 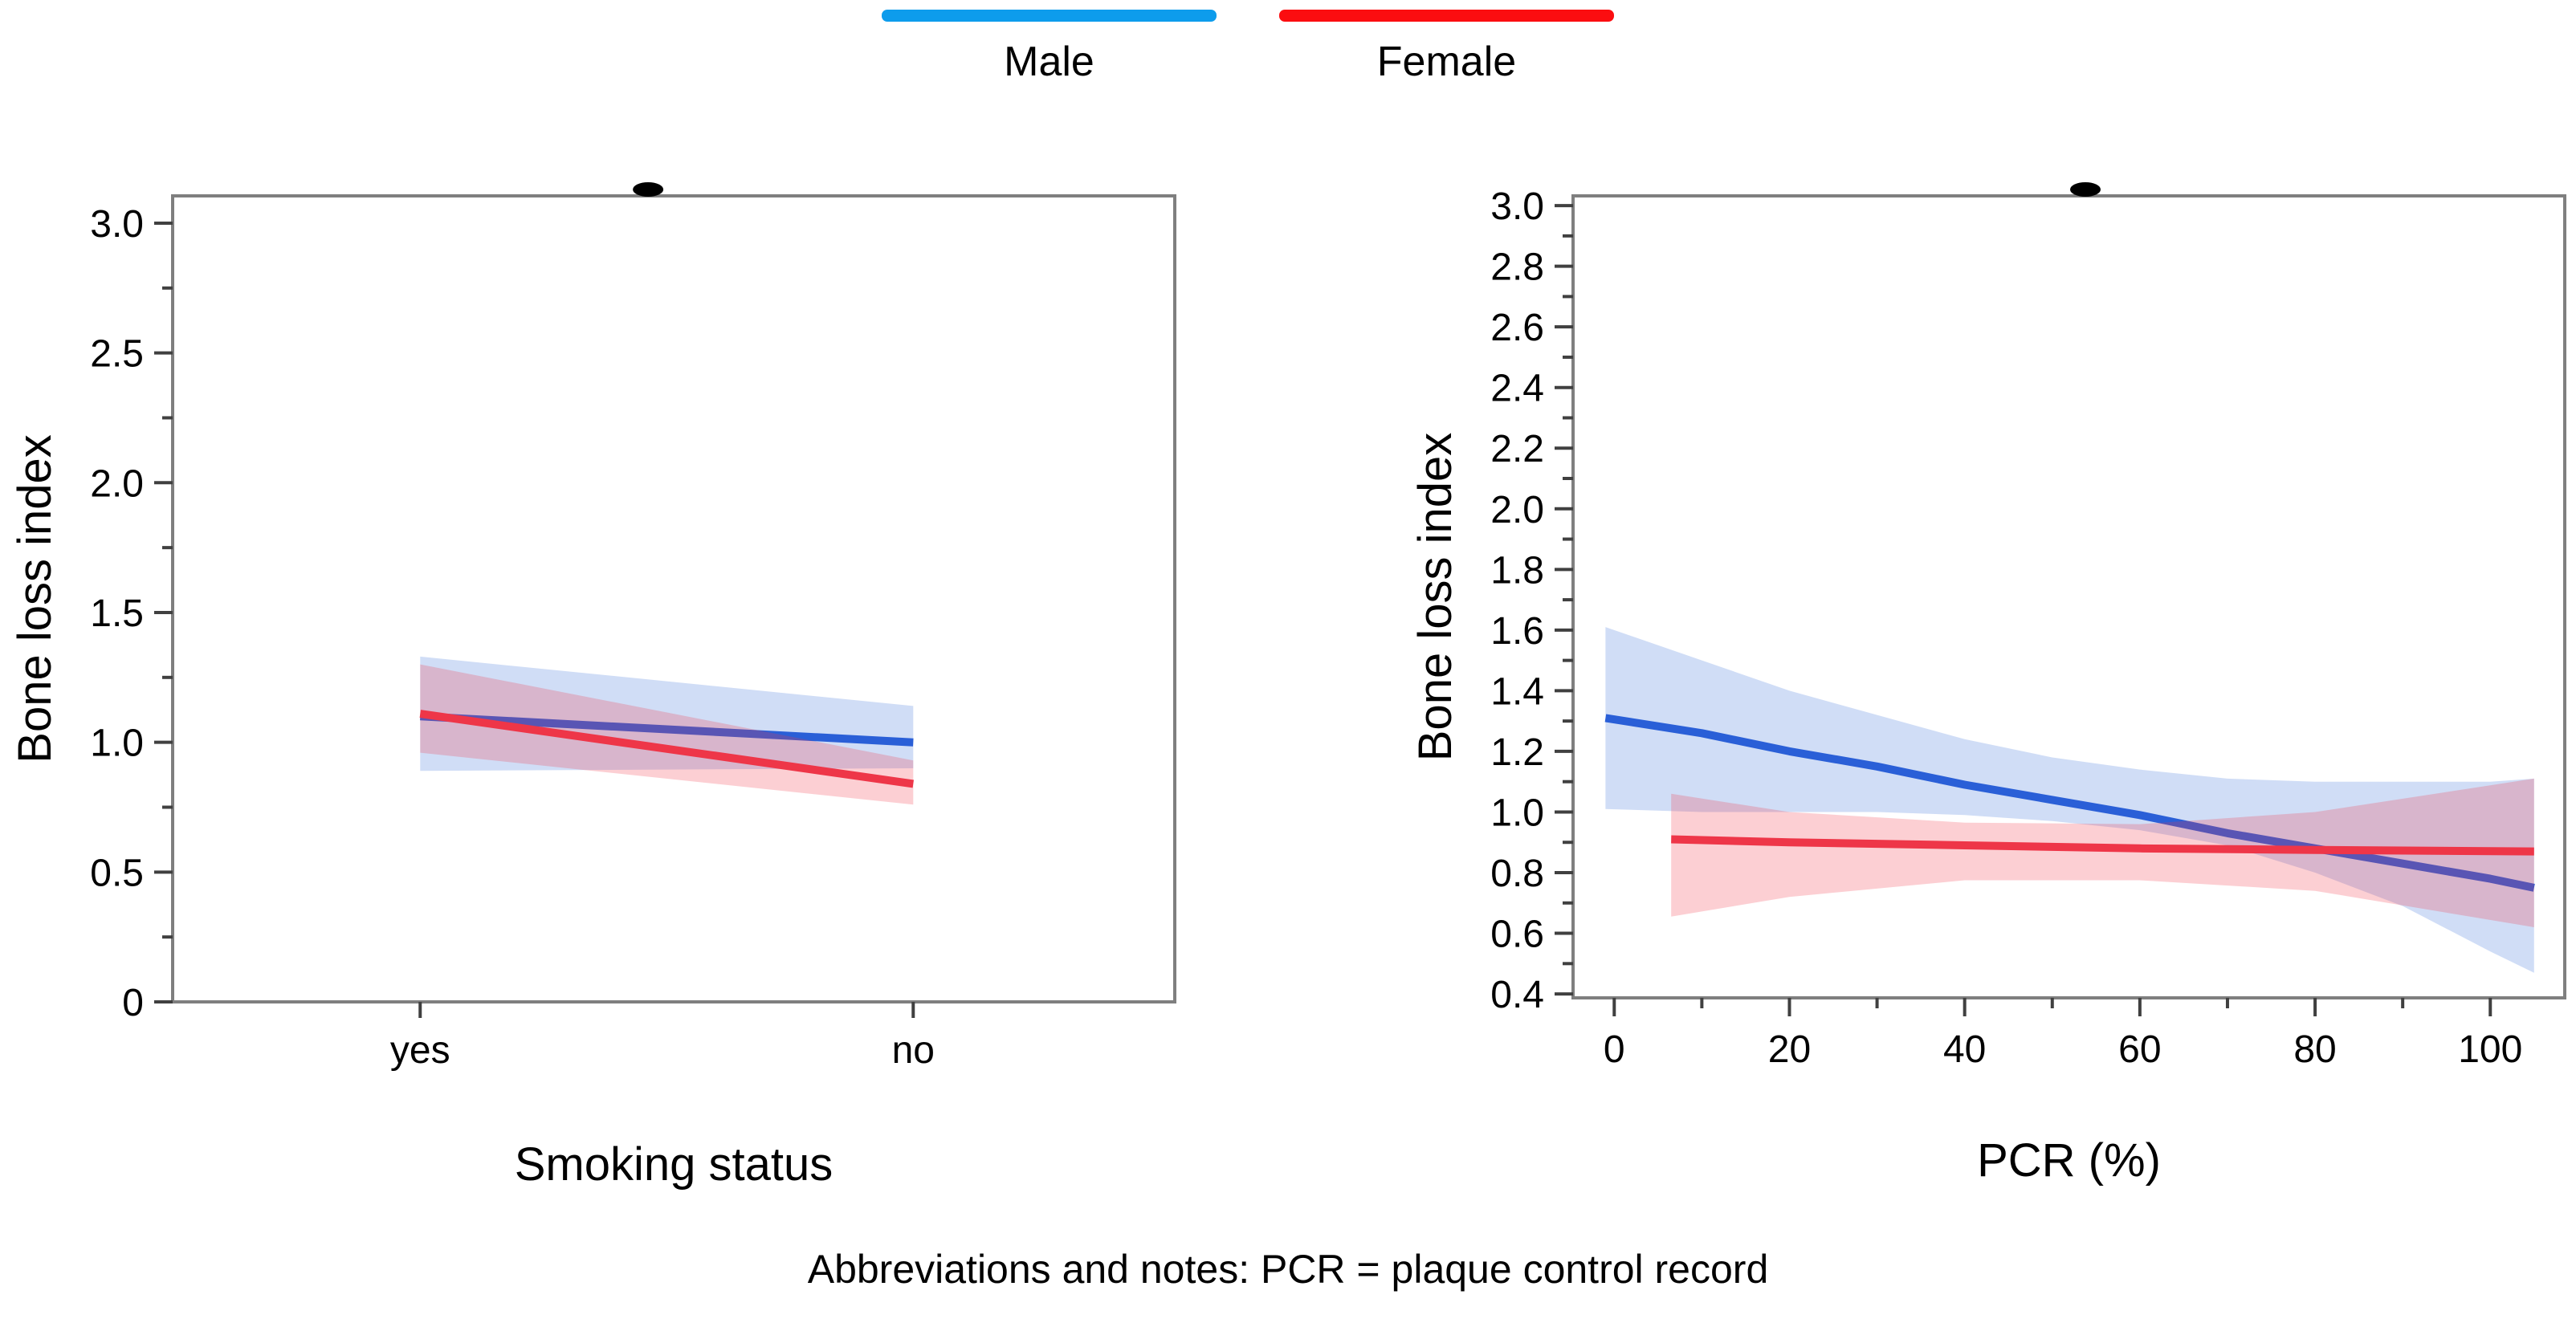 I want to click on y-tick-label: 0.8, so click(x=1517, y=874).